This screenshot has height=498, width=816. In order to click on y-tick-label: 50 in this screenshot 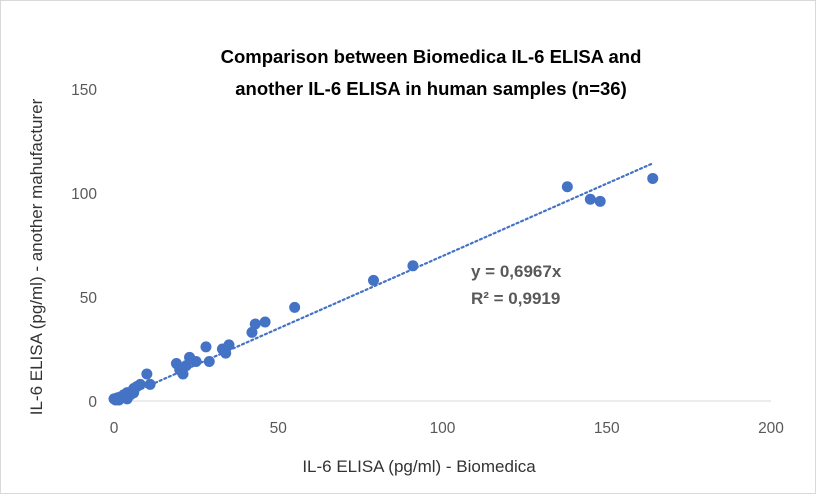, I will do `click(89, 298)`.